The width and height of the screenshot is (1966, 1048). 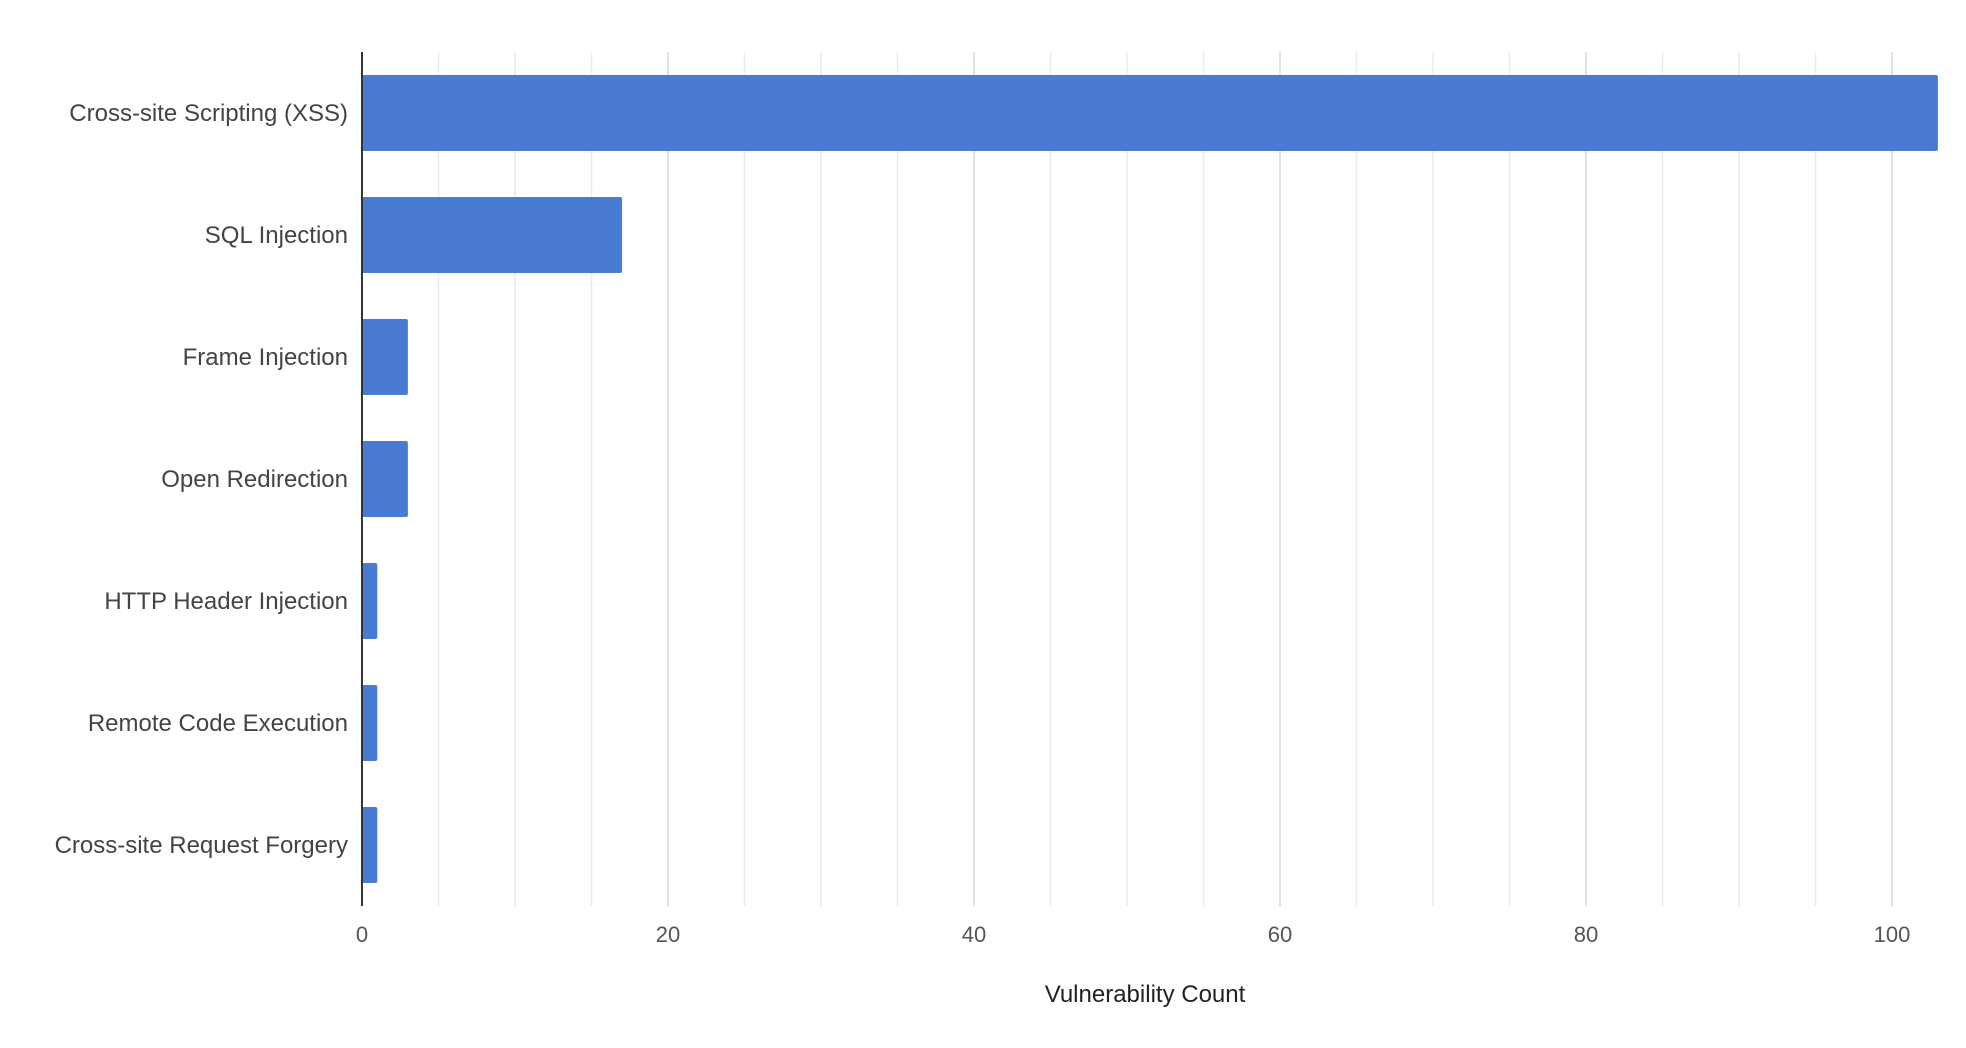 I want to click on x-axis-ticks: 0 20 40 60 80 100, so click(x=1133, y=934).